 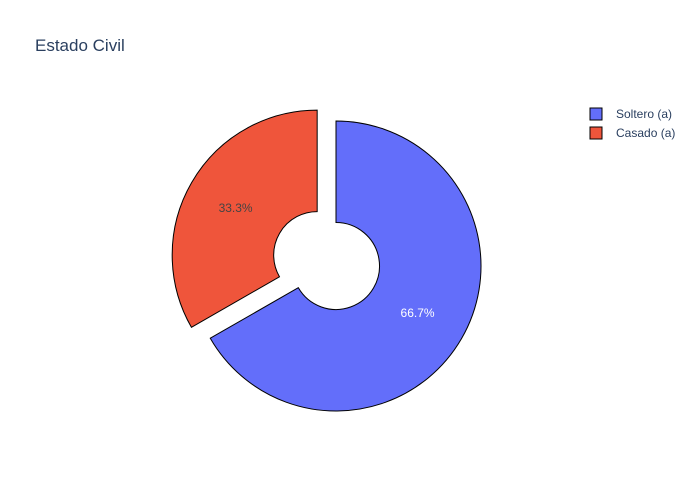 I want to click on pie-slice-casado, so click(x=244, y=219).